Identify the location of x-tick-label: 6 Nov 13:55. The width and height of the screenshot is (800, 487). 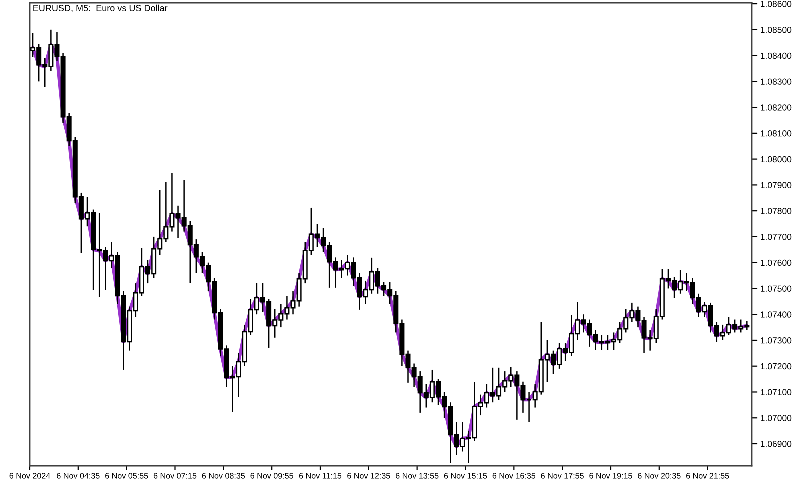
(417, 476).